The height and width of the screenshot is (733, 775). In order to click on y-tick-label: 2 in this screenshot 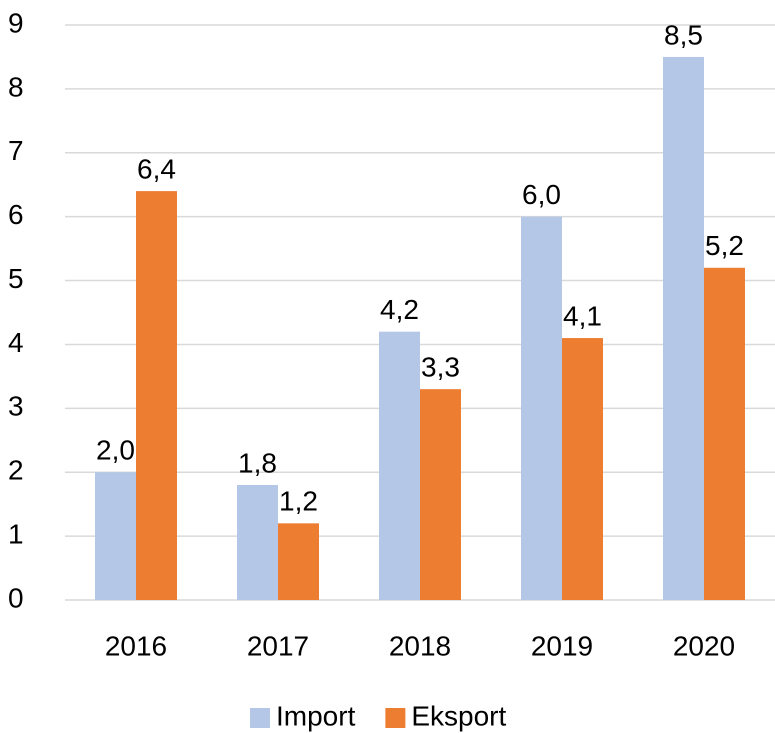, I will do `click(16, 470)`.